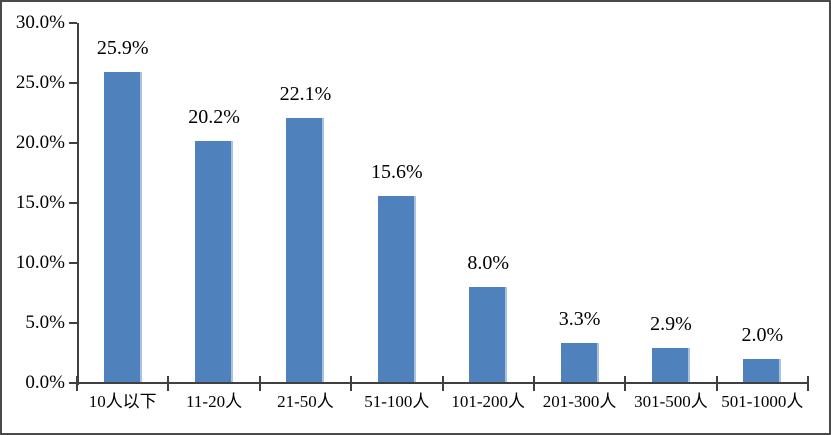 The height and width of the screenshot is (435, 831). Describe the element at coordinates (45, 322) in the screenshot. I see `y-axis-tick-label: 5.0%` at that location.